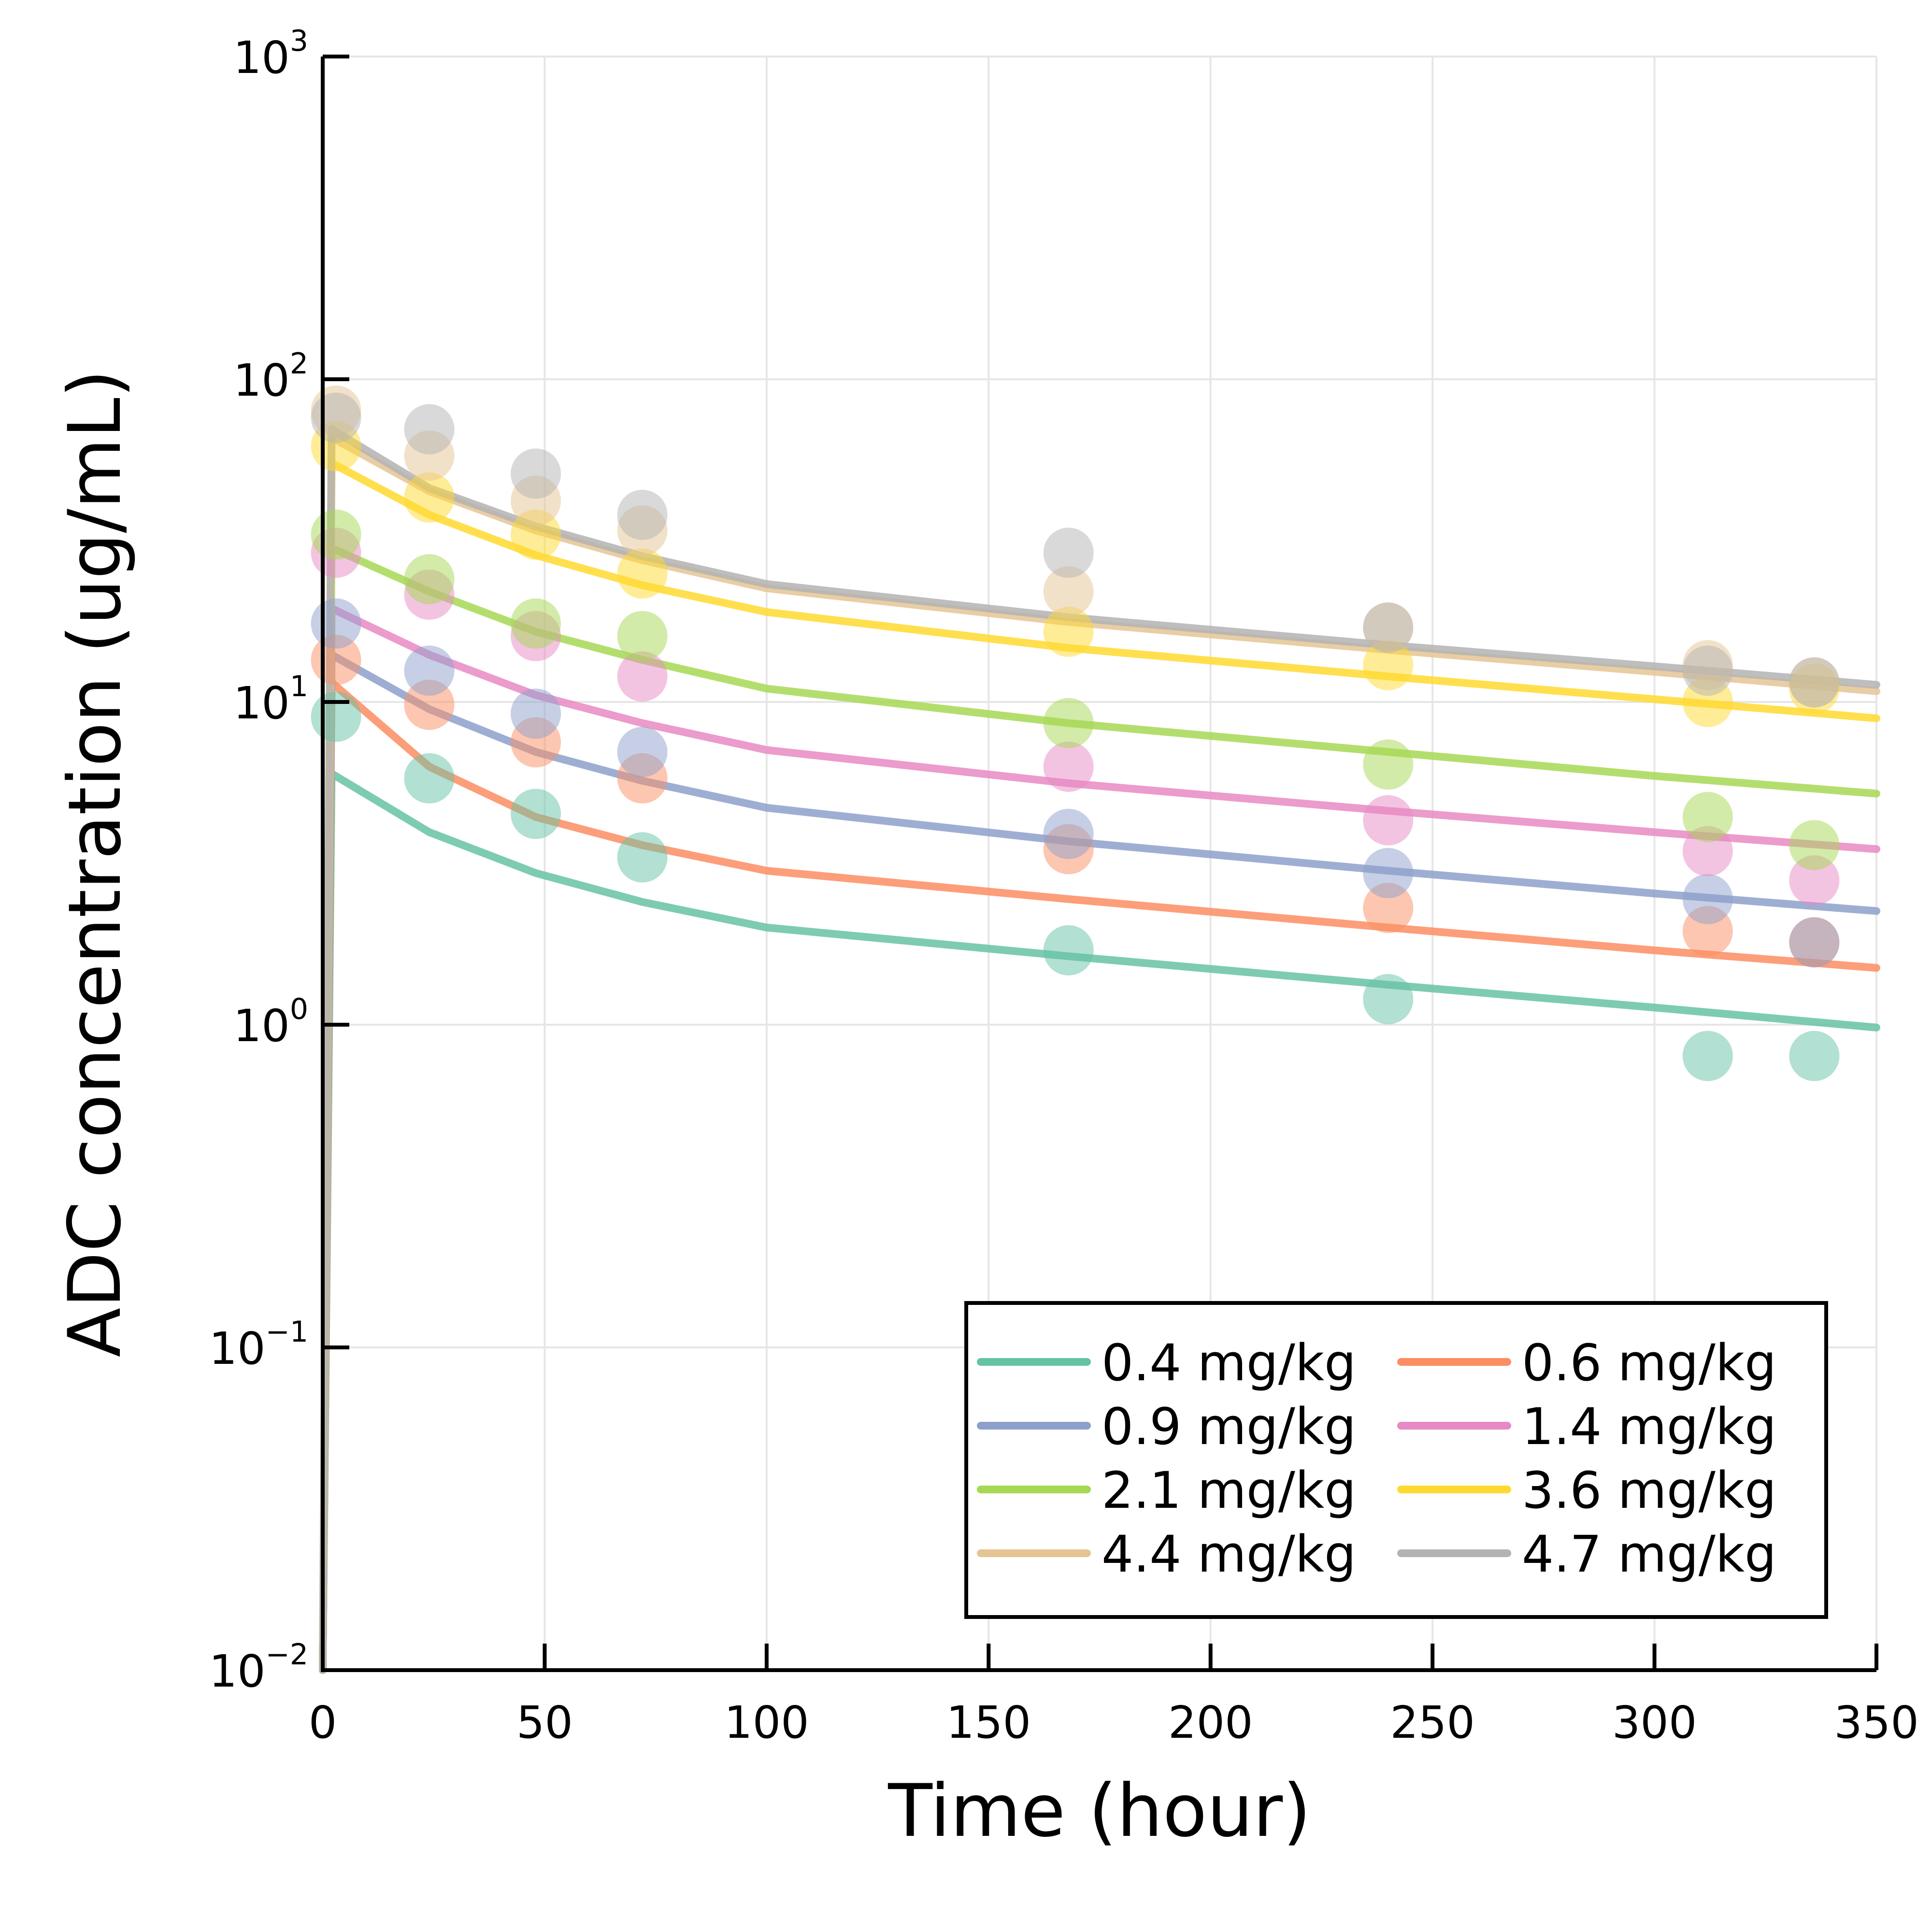 This screenshot has height=1932, width=1932. What do you see at coordinates (767, 1723) in the screenshot?
I see `x-tick-label: 100` at bounding box center [767, 1723].